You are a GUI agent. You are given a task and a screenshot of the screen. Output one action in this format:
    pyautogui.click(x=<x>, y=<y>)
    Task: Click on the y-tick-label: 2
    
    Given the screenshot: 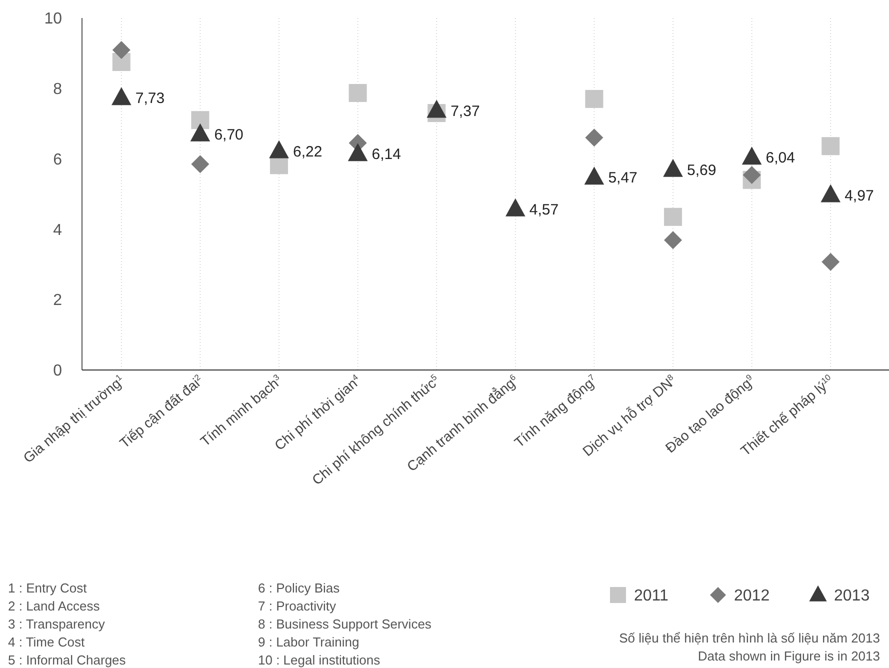 What is the action you would take?
    pyautogui.click(x=57, y=301)
    